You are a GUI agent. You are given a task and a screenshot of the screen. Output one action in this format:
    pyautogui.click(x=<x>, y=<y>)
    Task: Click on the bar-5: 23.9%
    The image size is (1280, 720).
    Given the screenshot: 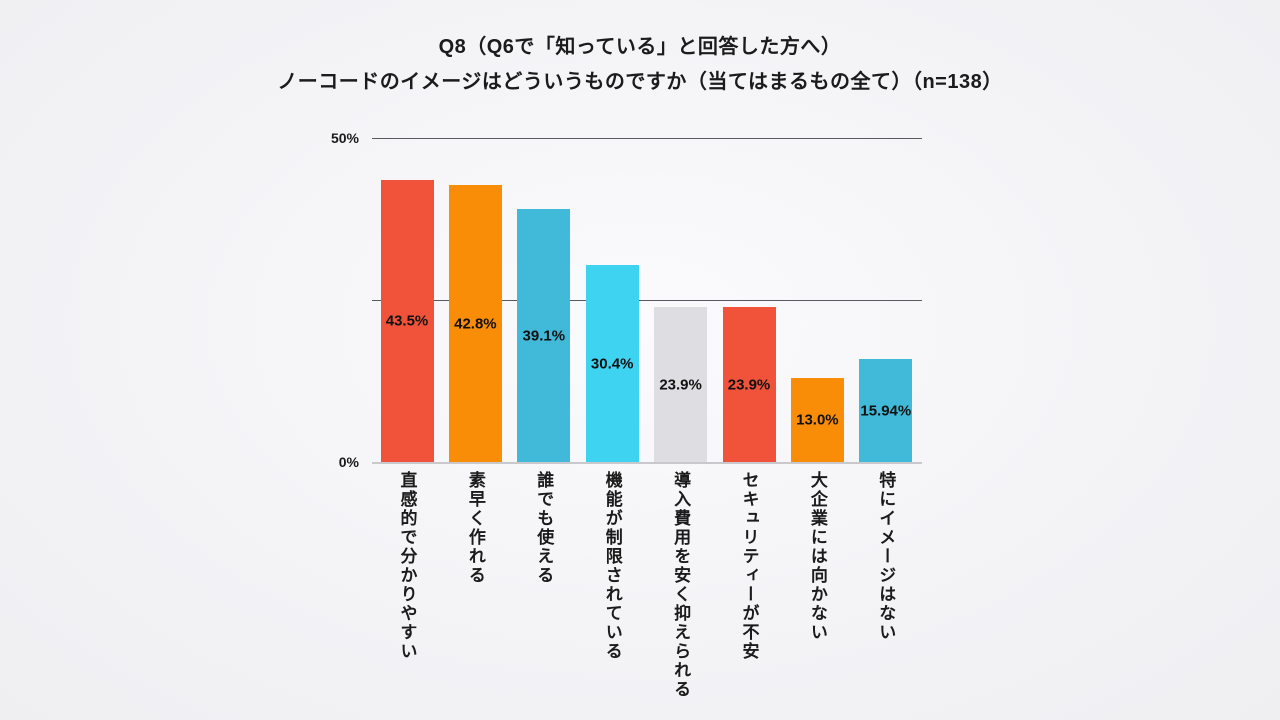 What is the action you would take?
    pyautogui.click(x=749, y=384)
    